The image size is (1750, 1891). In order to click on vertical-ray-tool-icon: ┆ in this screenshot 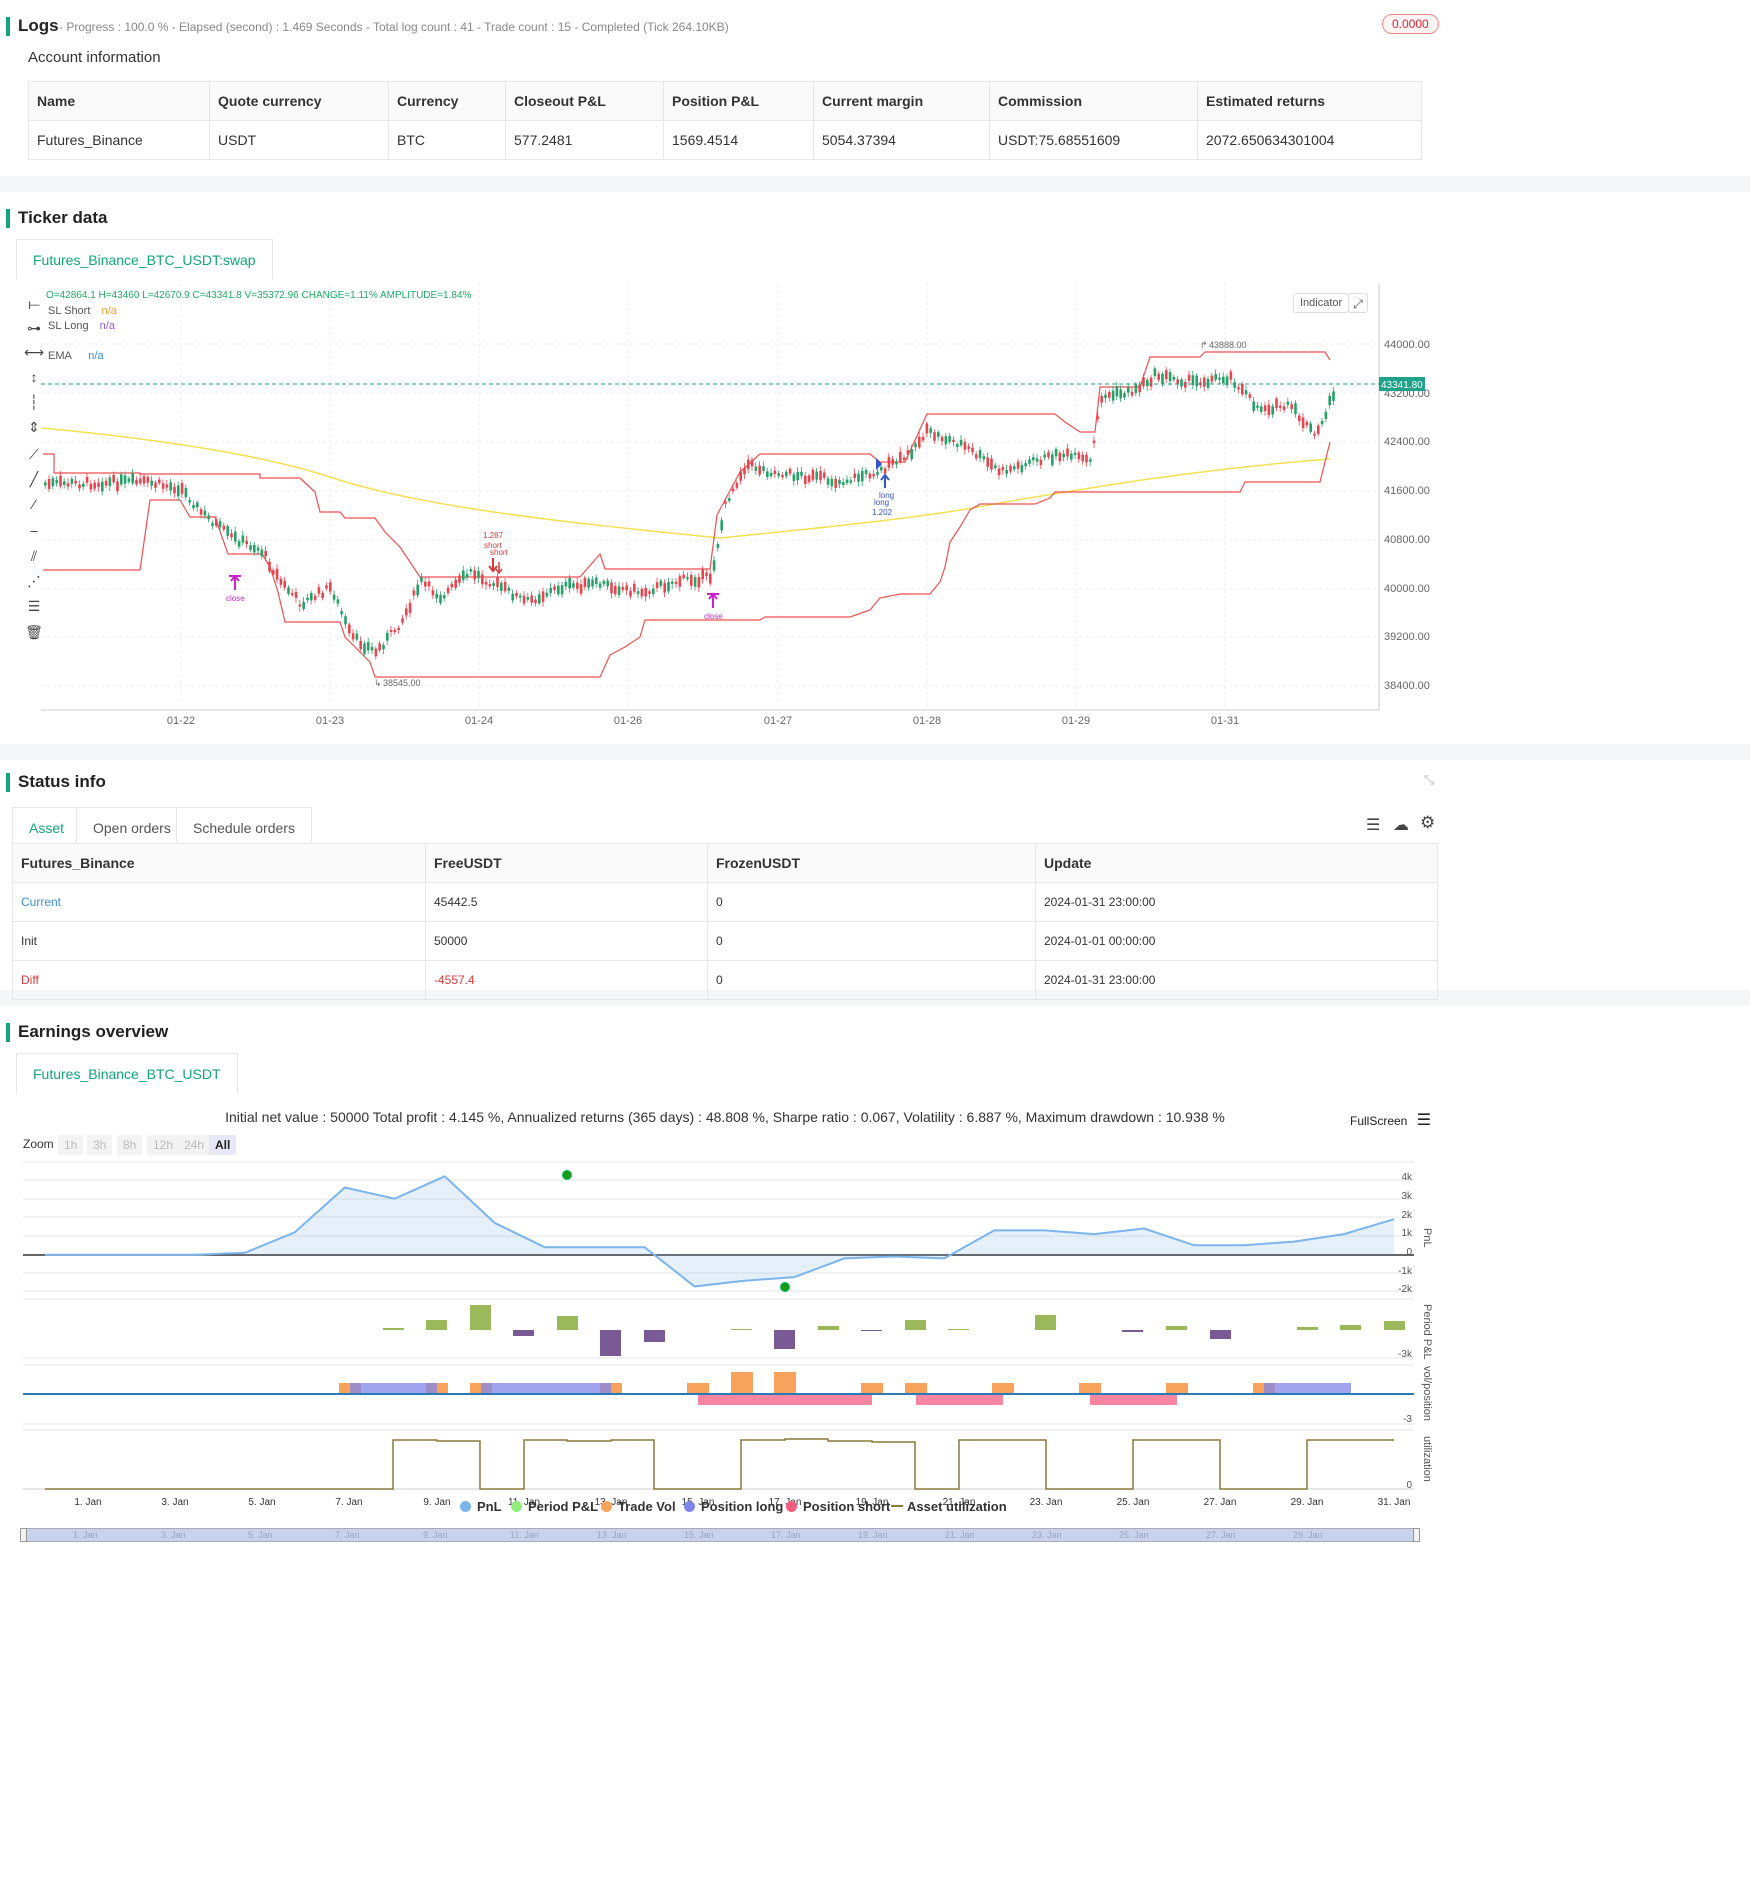, I will do `click(34, 402)`.